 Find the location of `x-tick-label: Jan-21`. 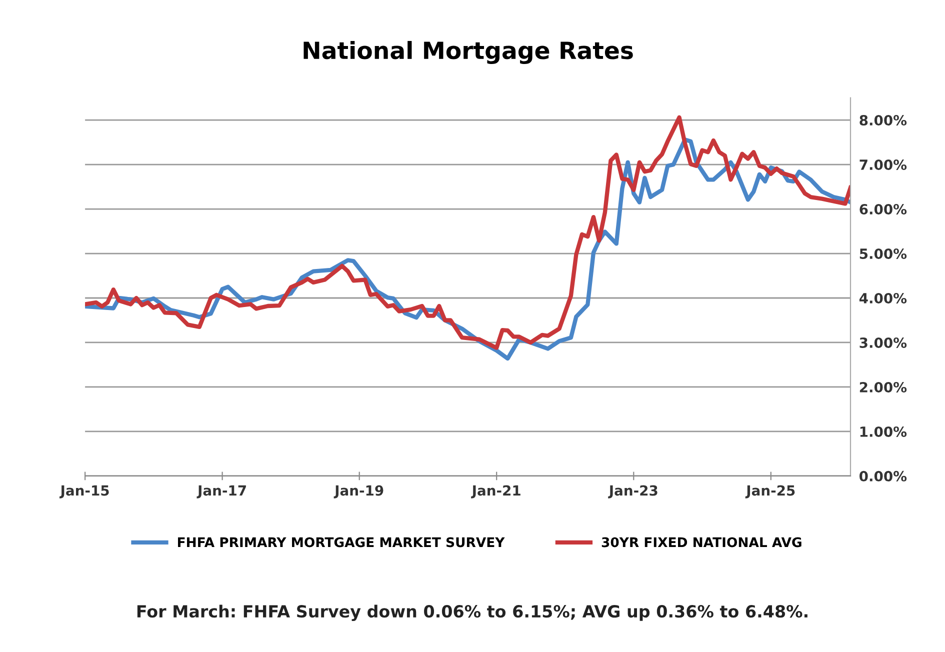

x-tick-label: Jan-21 is located at coordinates (495, 491).